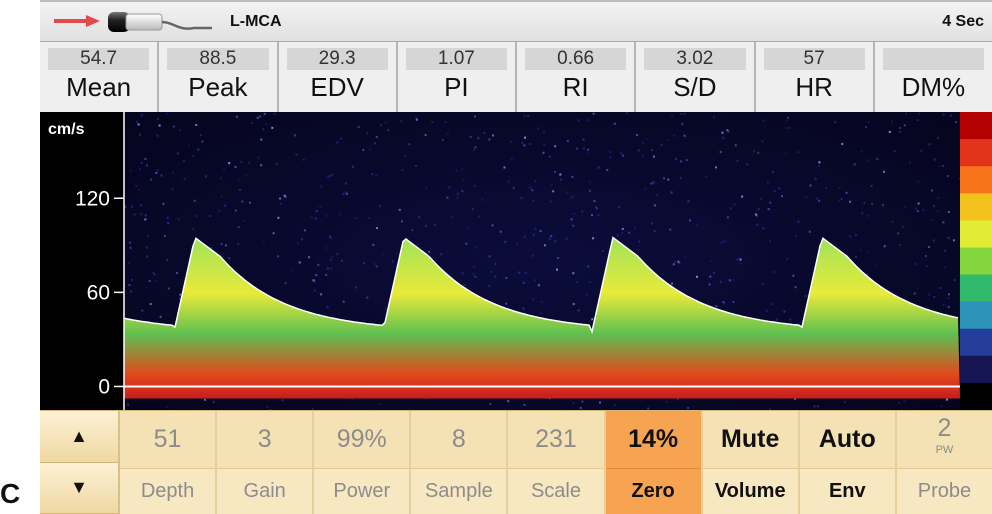 The height and width of the screenshot is (514, 992). I want to click on zero-button: 14% Zero, so click(654, 462).